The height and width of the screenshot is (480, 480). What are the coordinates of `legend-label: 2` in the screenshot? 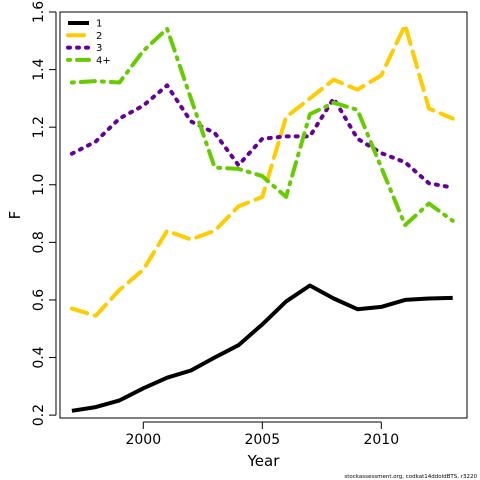 It's located at (99, 36).